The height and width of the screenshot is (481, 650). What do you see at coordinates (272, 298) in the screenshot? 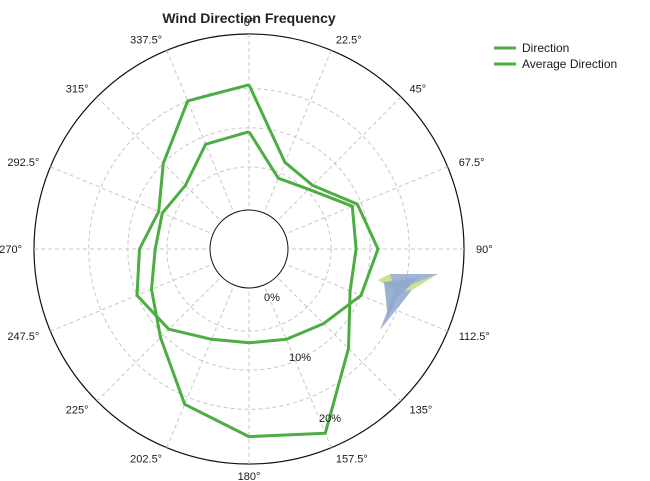
I see `radial-label-0: 0%` at bounding box center [272, 298].